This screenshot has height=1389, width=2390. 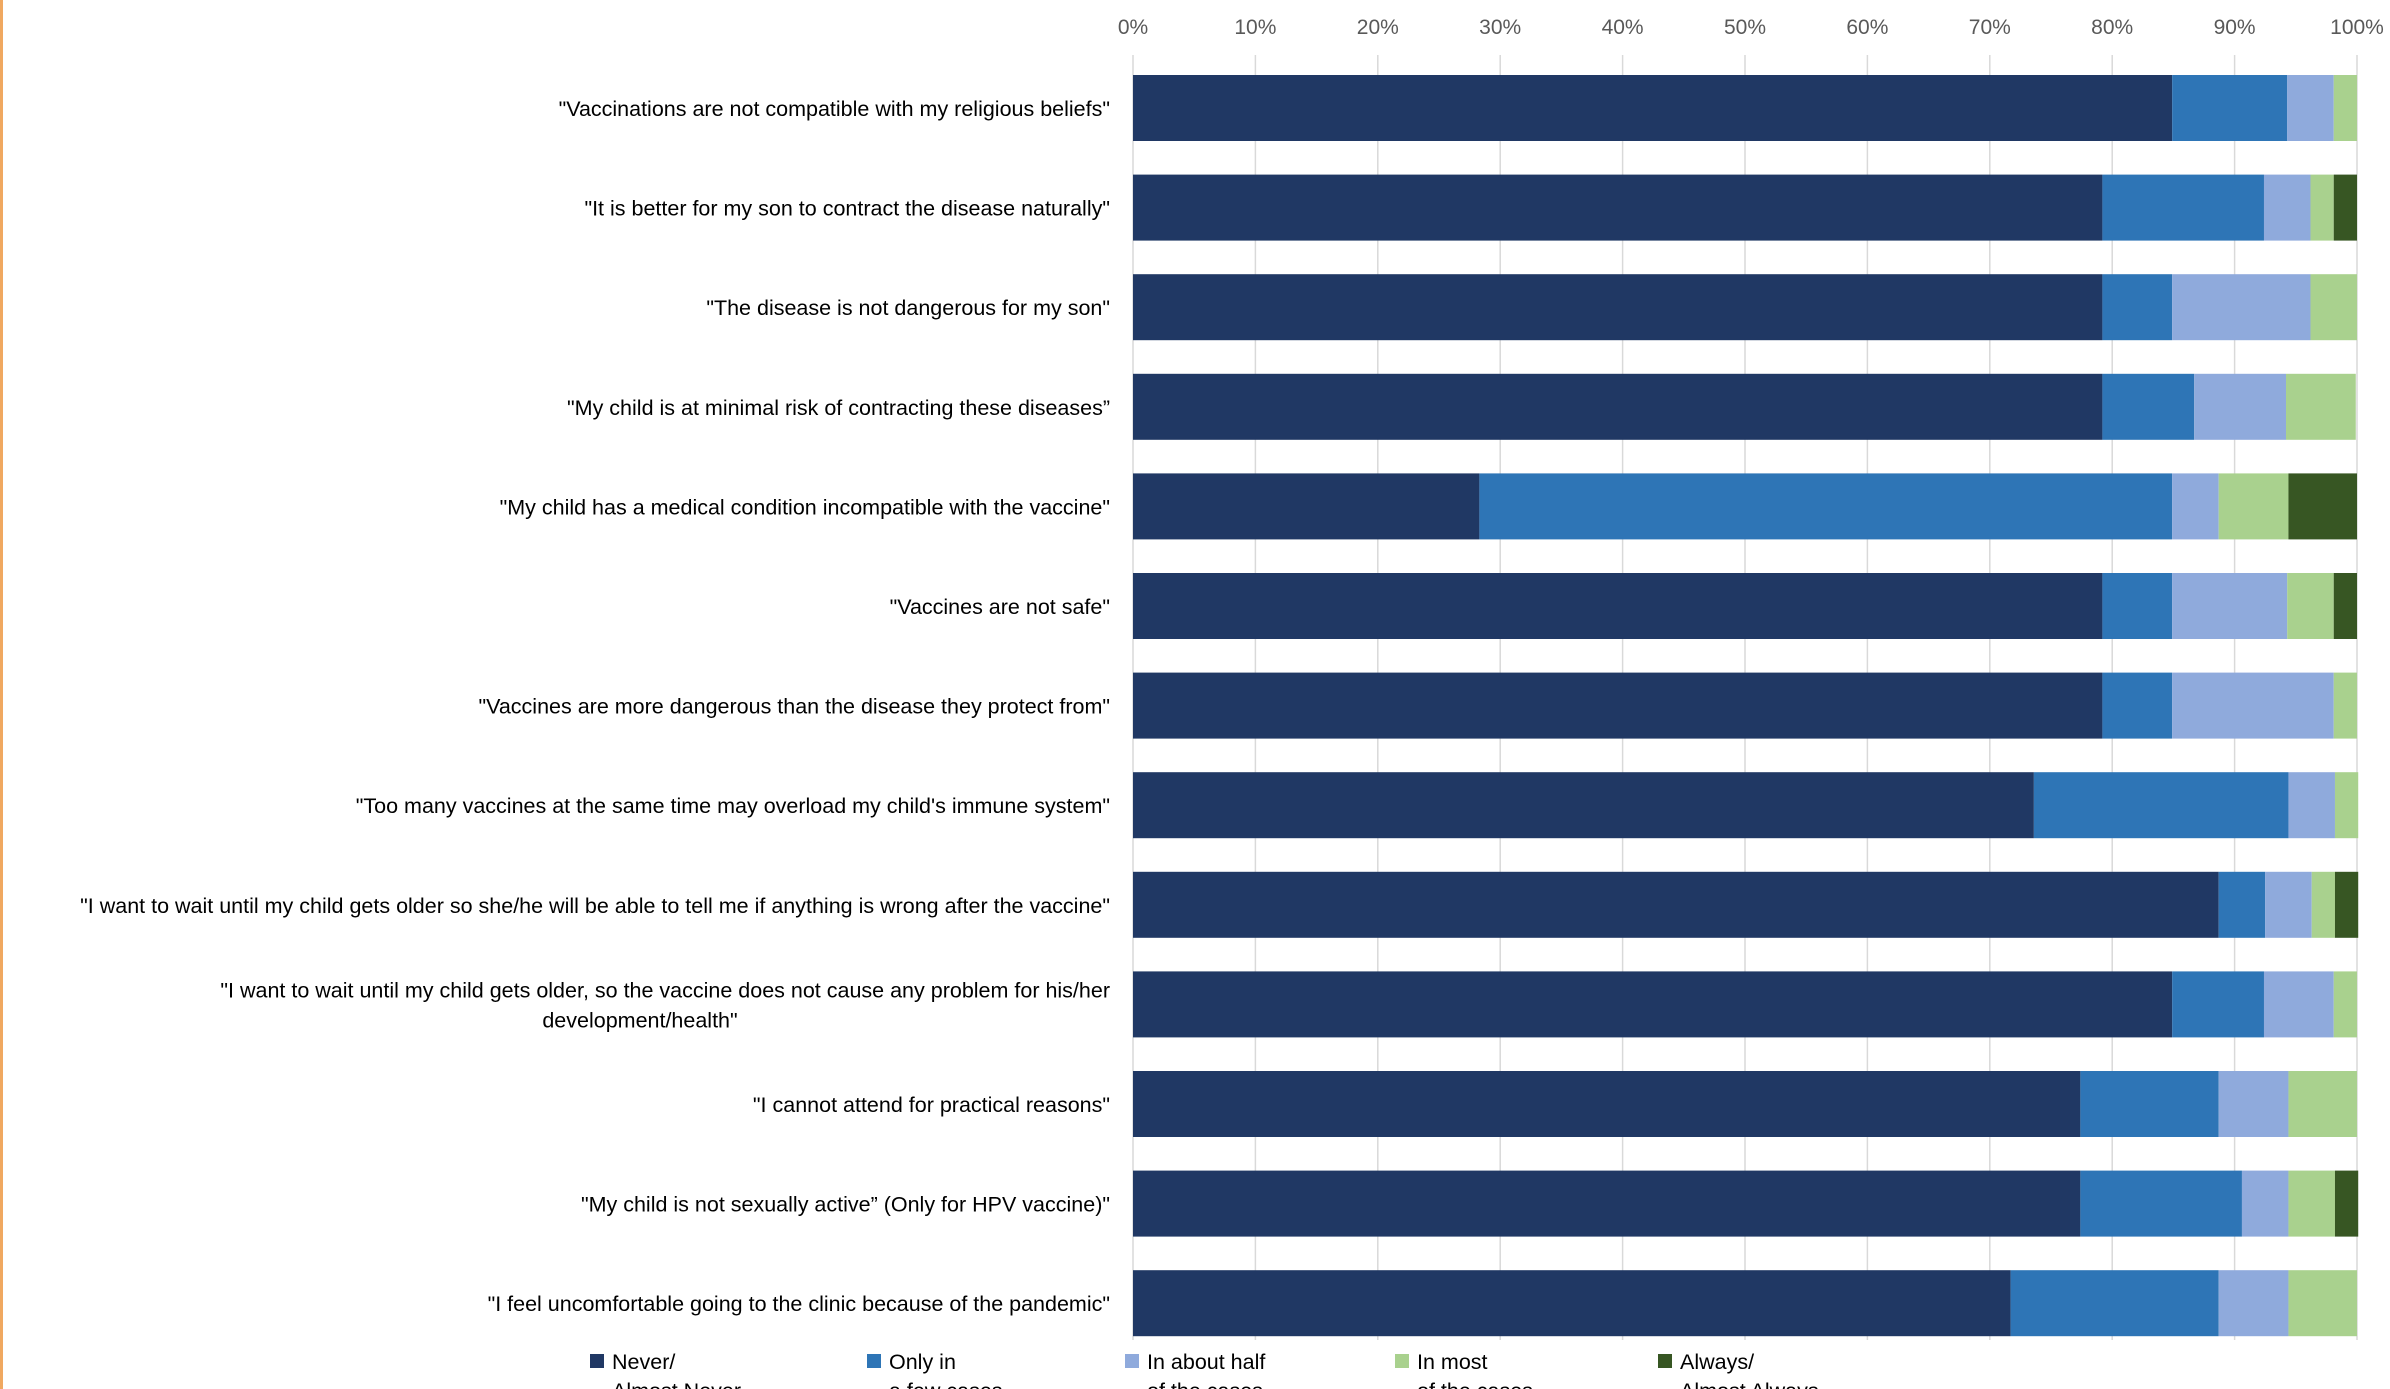 I want to click on x-tick-label: 10%, so click(x=1255, y=27).